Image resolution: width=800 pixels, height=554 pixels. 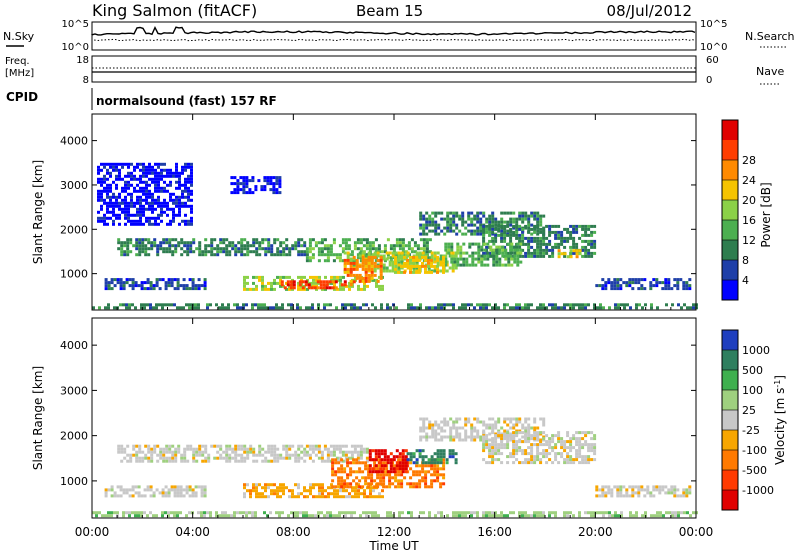 What do you see at coordinates (749, 200) in the screenshot?
I see `colorbar-tick-label: 20` at bounding box center [749, 200].